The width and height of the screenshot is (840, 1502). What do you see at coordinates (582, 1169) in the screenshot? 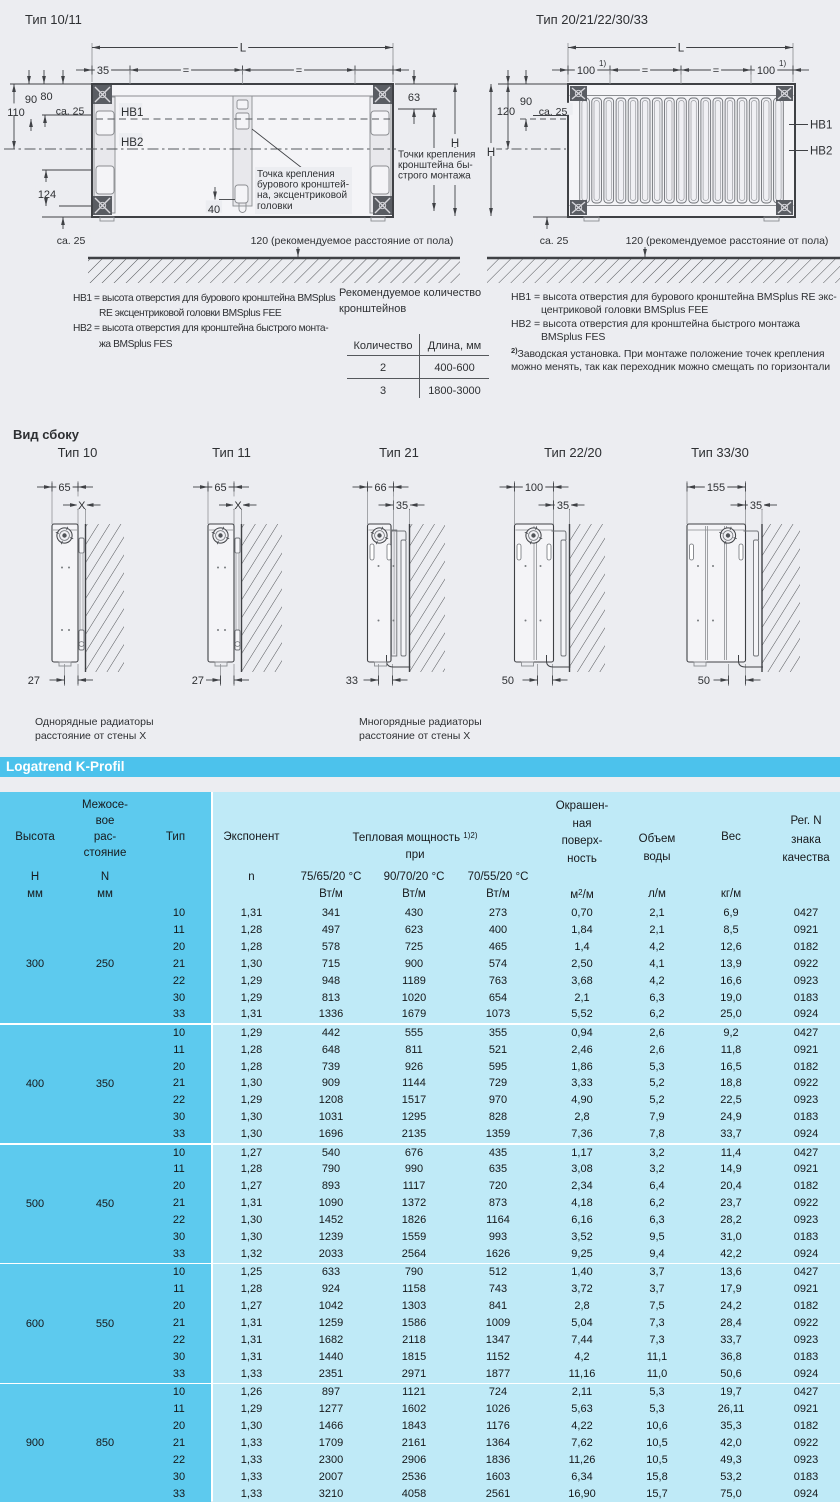
I see `cell-area: 3,08` at bounding box center [582, 1169].